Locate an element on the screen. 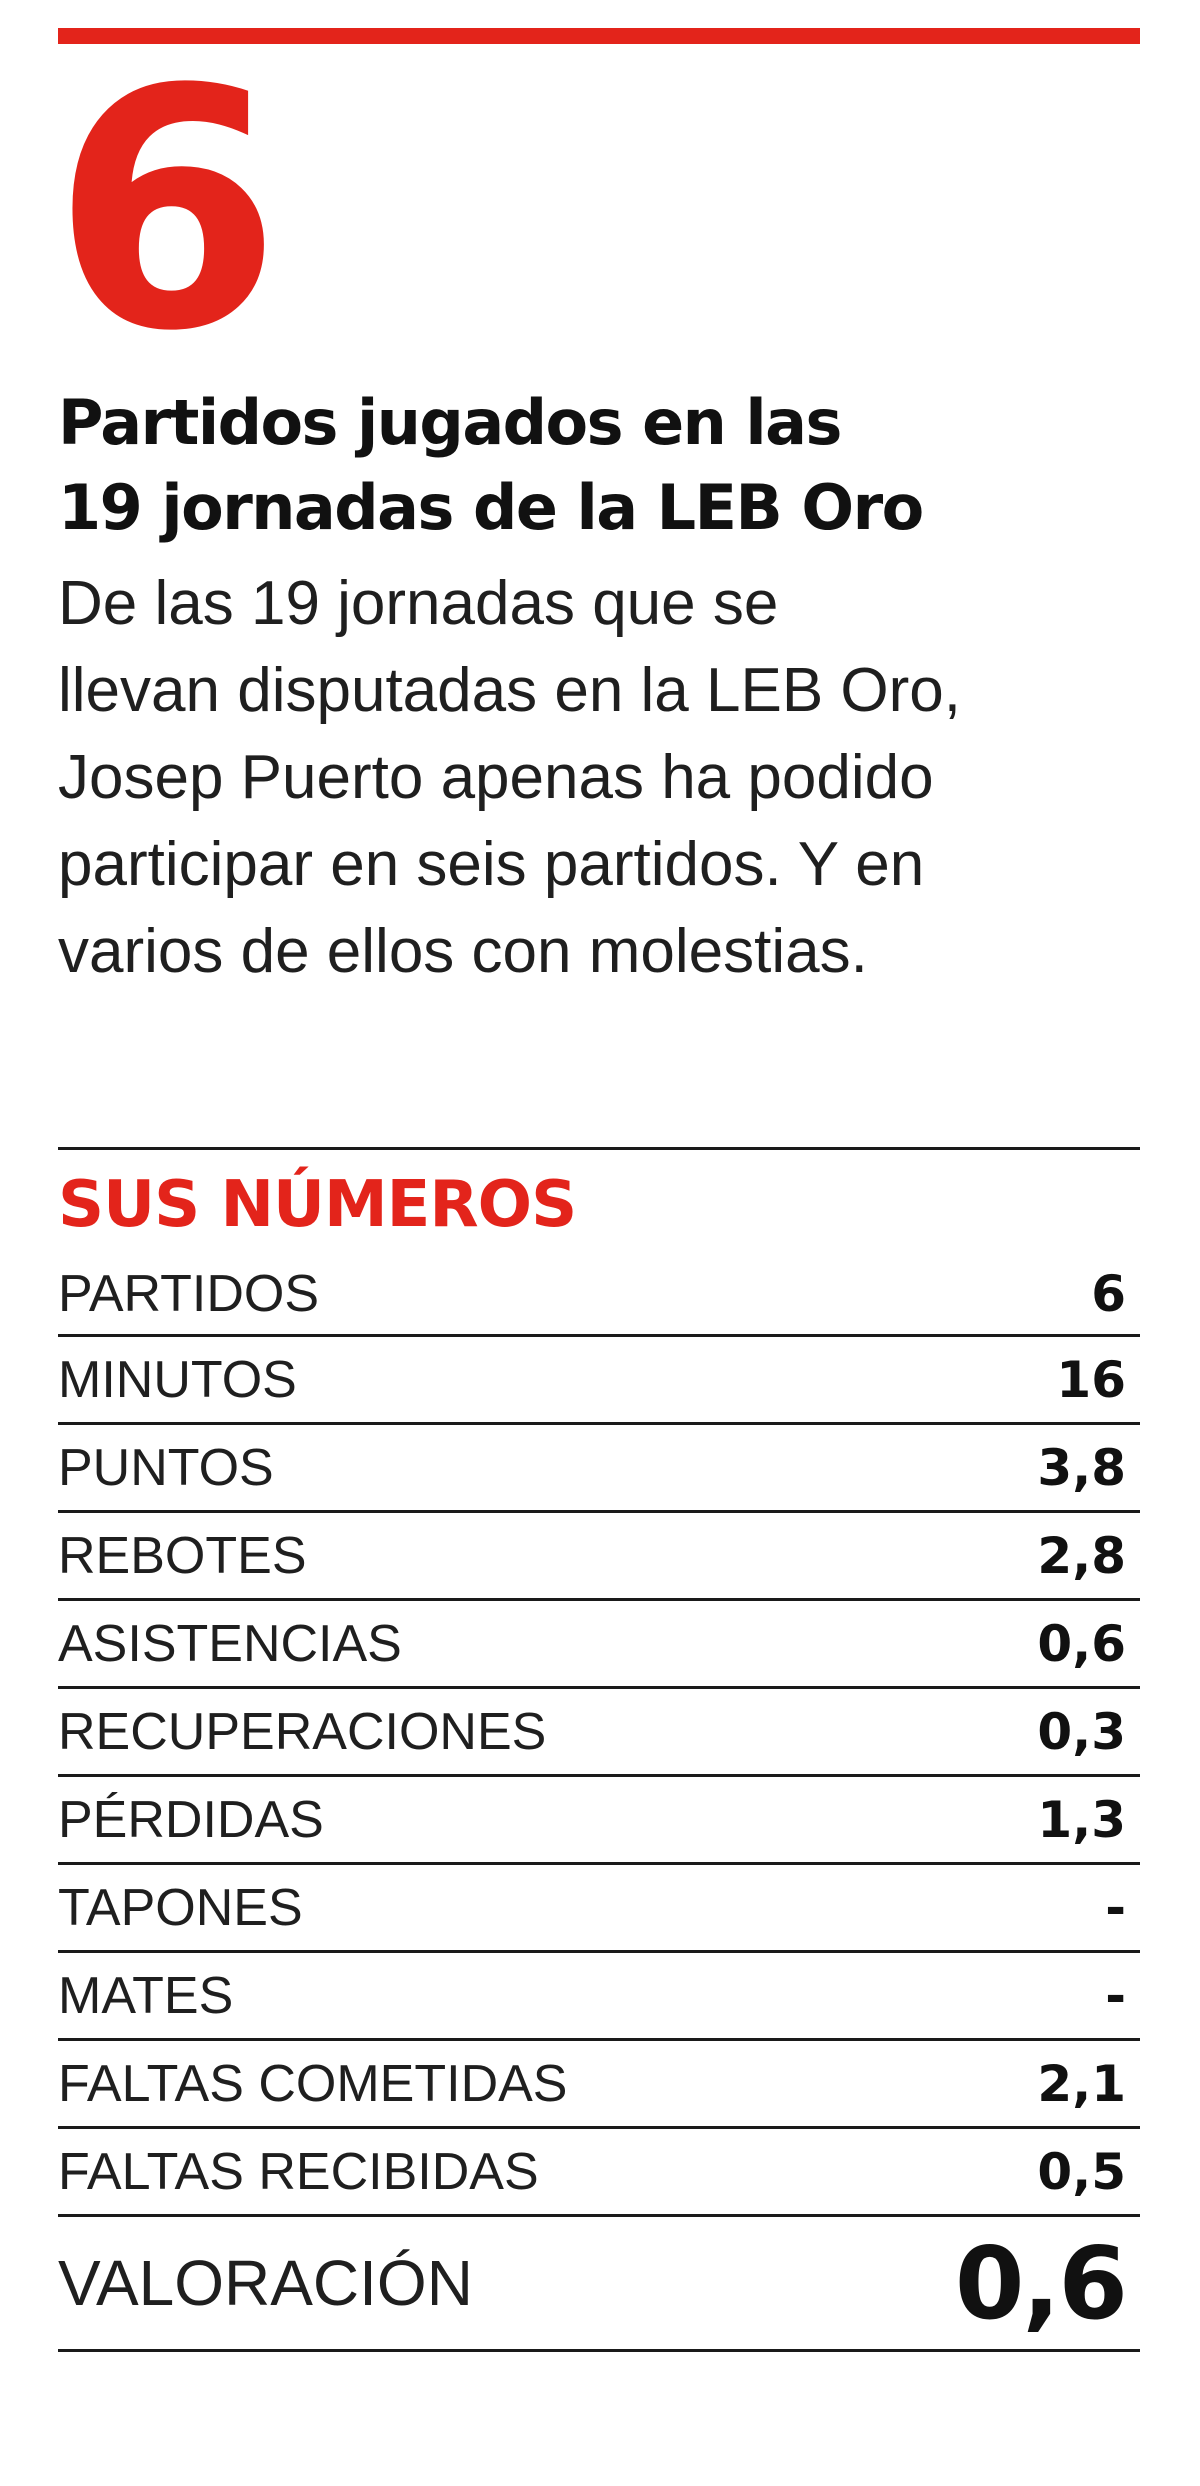 The width and height of the screenshot is (1200, 2486). stat-value: 6 is located at coordinates (1108, 1294).